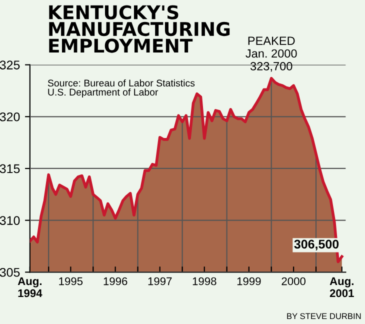 This screenshot has height=324, width=365. I want to click on annotation: PEAKED Jan. 2000 323,700, so click(271, 54).